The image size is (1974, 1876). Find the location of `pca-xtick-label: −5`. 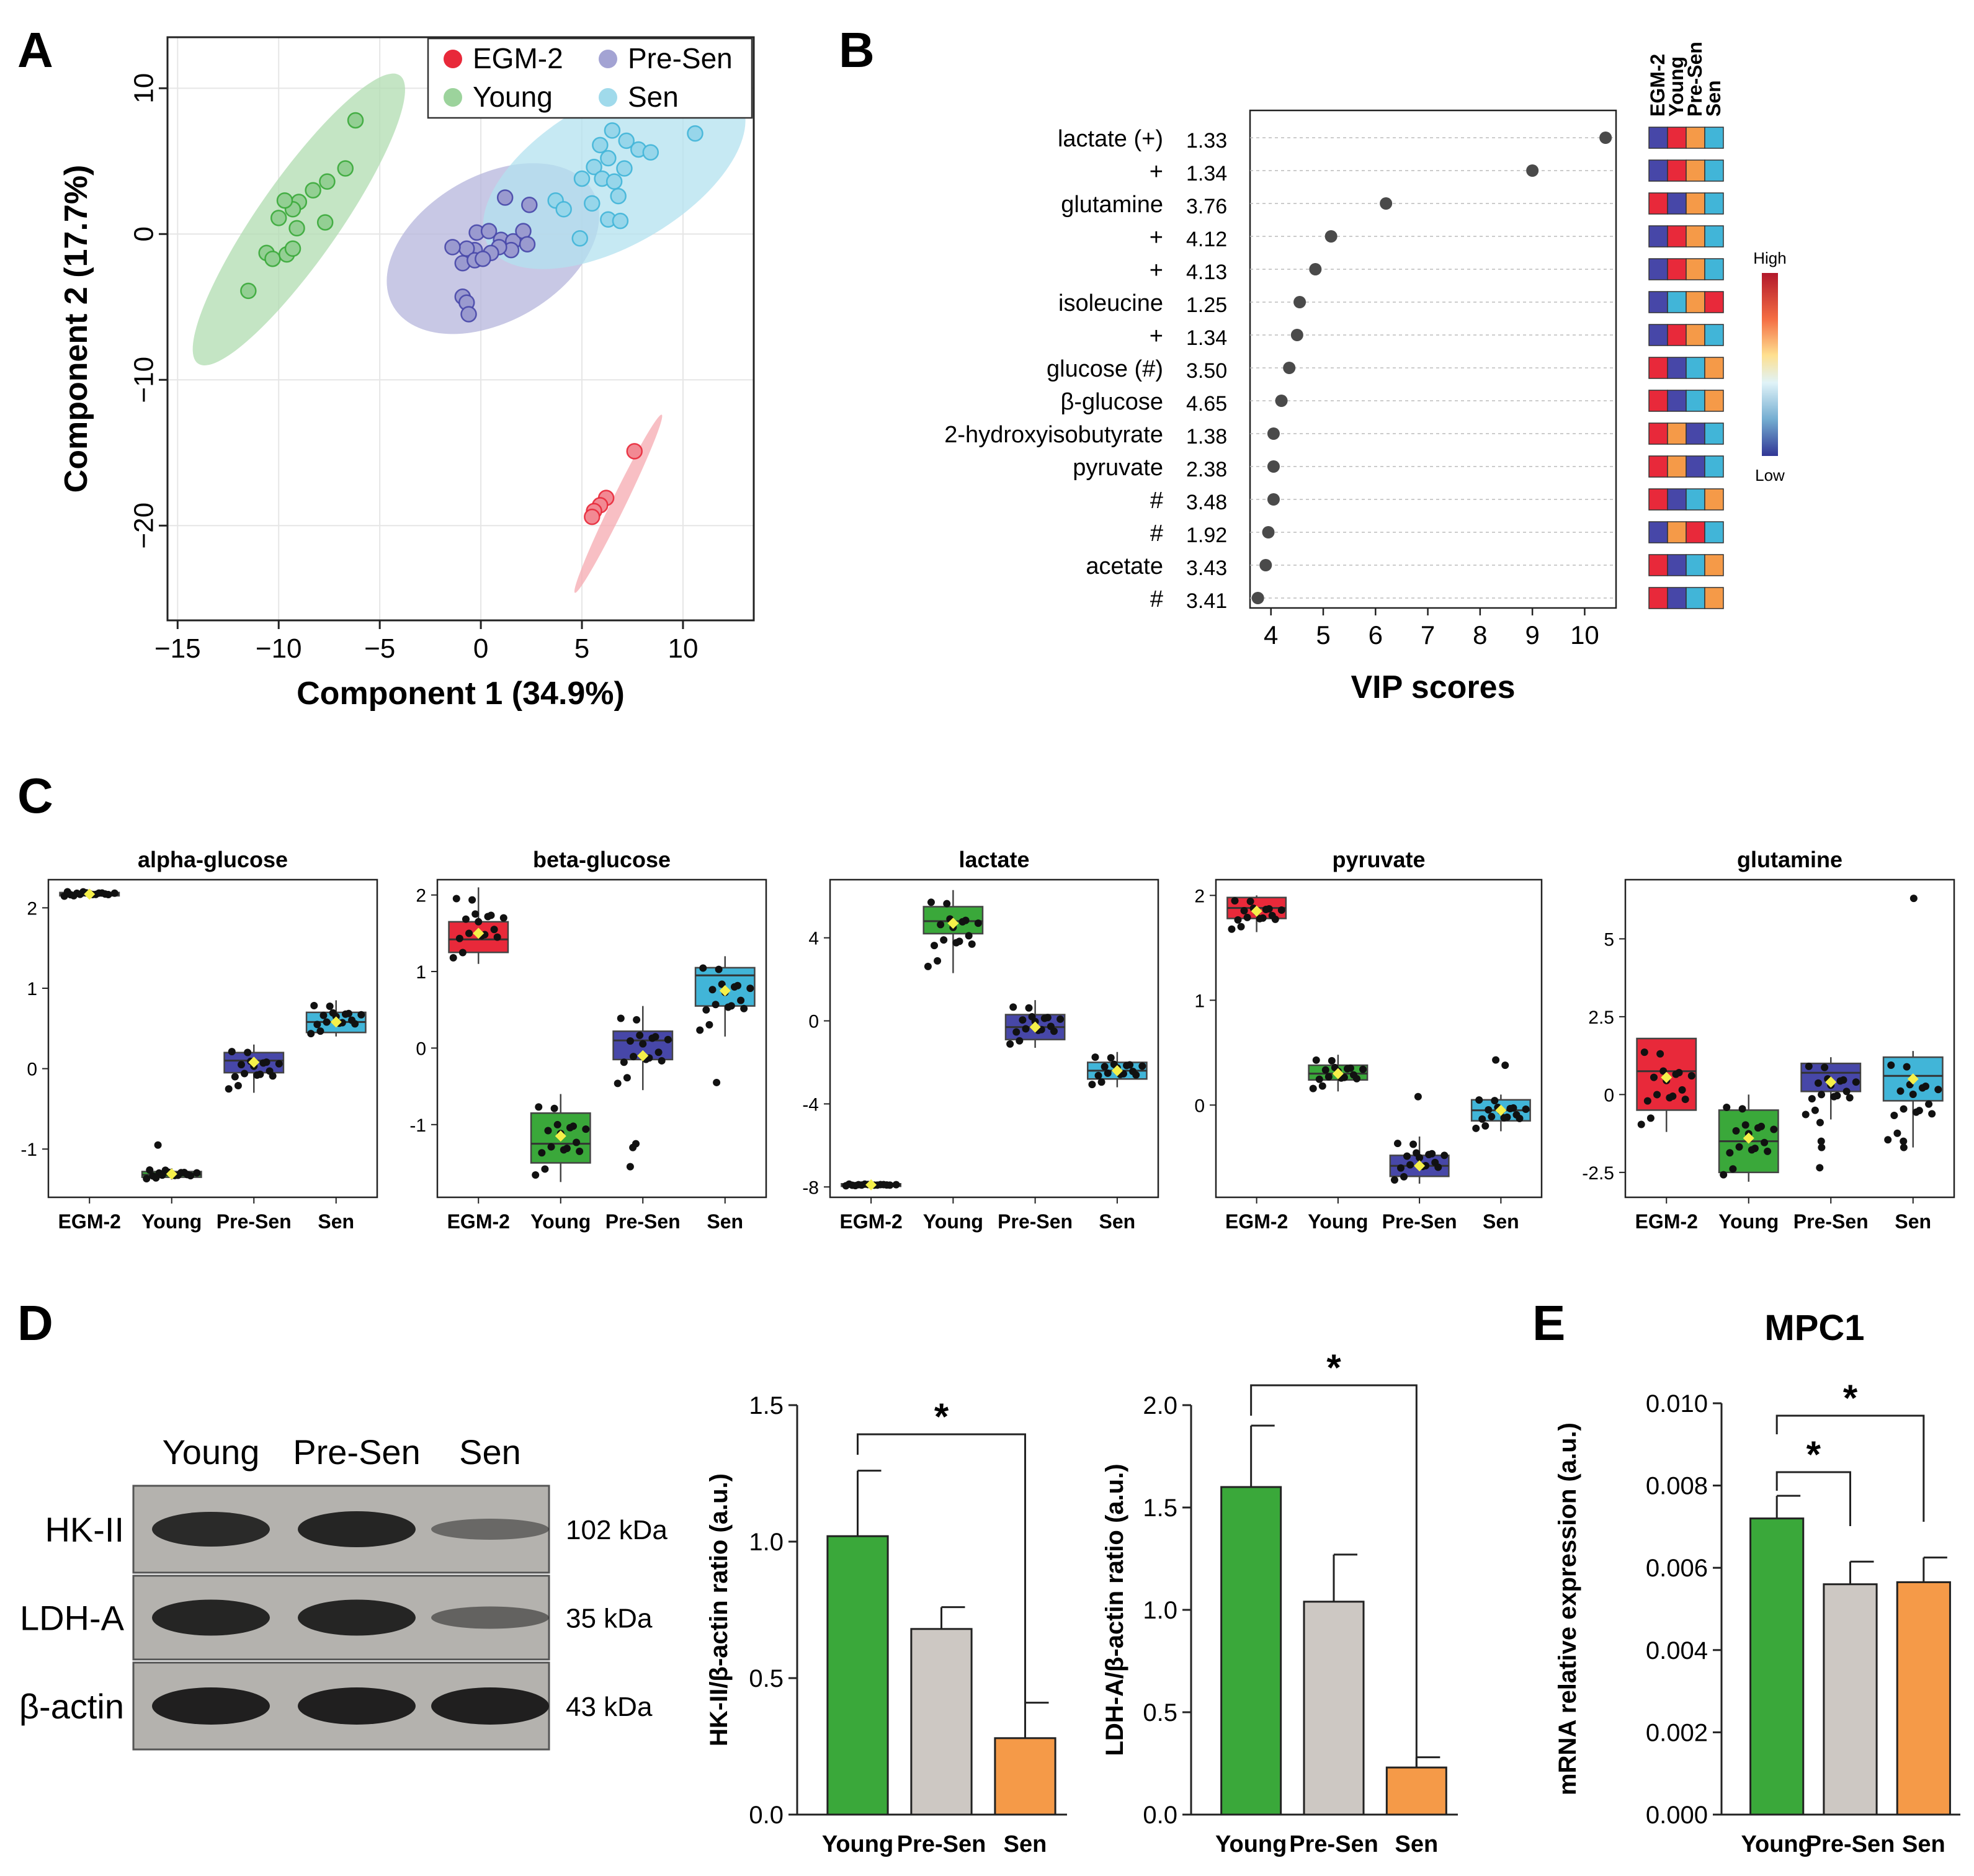

pca-xtick-label: −5 is located at coordinates (379, 648).